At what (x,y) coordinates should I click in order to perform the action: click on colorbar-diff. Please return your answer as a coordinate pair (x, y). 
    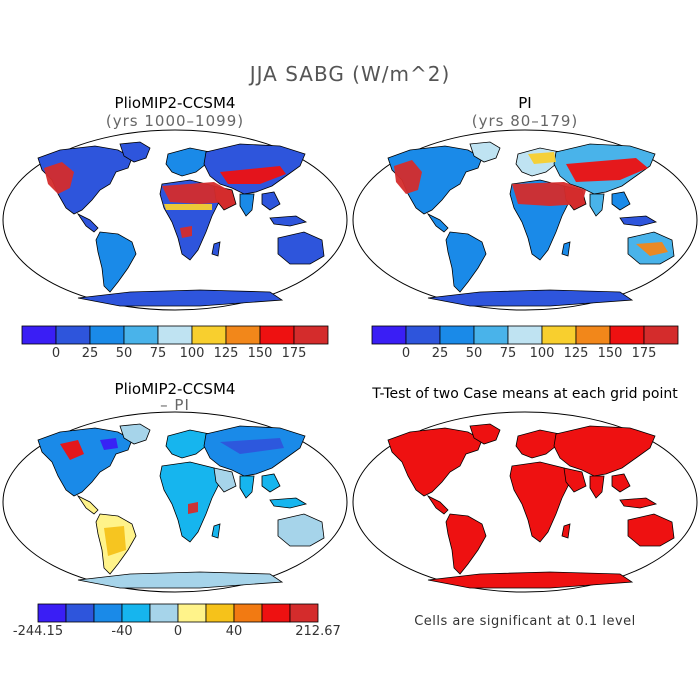
    Looking at the image, I should click on (178, 613).